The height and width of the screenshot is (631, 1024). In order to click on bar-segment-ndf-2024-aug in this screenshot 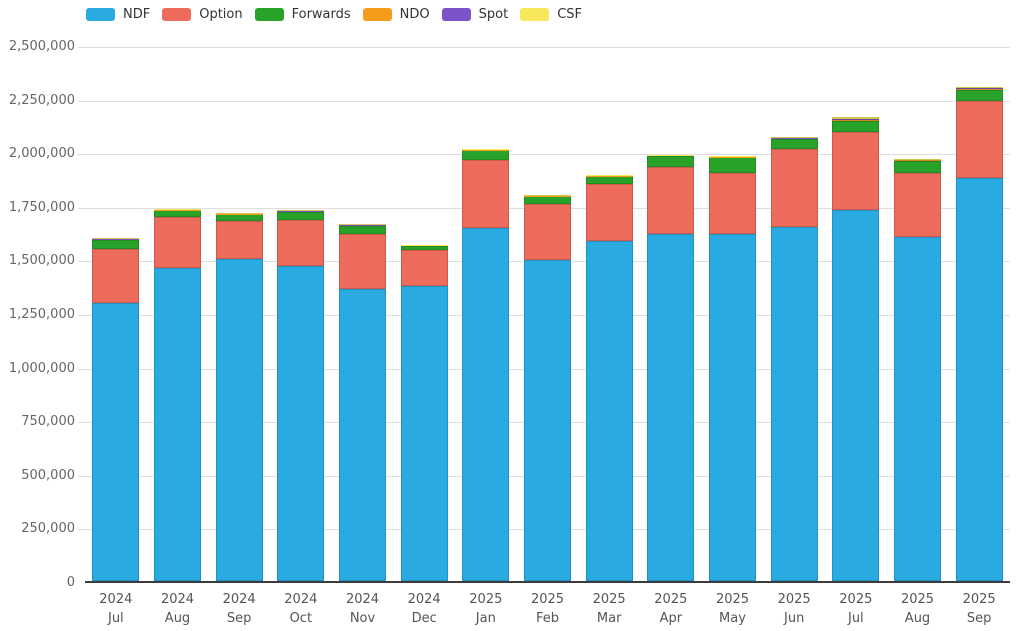, I will do `click(177, 424)`.